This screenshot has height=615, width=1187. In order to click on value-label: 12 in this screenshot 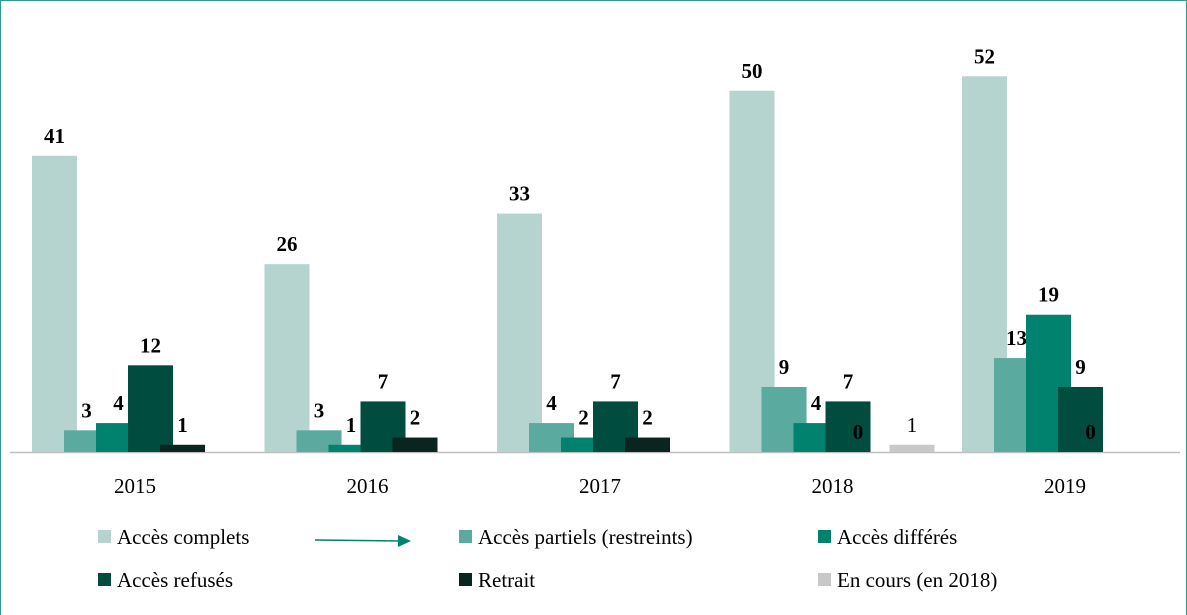, I will do `click(150, 345)`.